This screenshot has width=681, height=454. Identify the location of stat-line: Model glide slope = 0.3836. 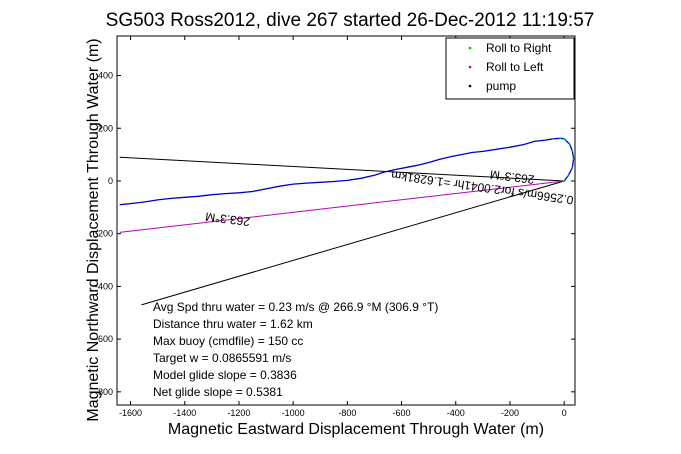
(225, 375).